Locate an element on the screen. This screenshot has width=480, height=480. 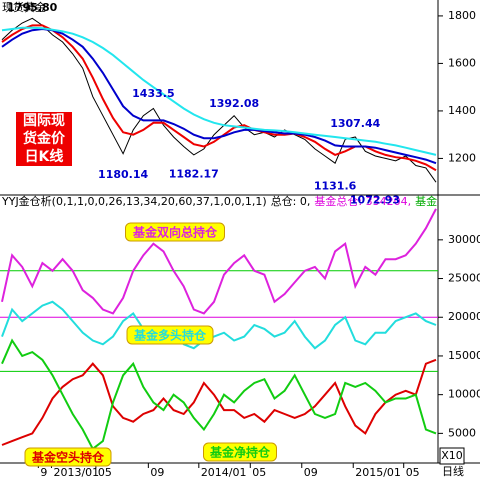
x-tick-label: 2014/01 is located at coordinates (224, 472).